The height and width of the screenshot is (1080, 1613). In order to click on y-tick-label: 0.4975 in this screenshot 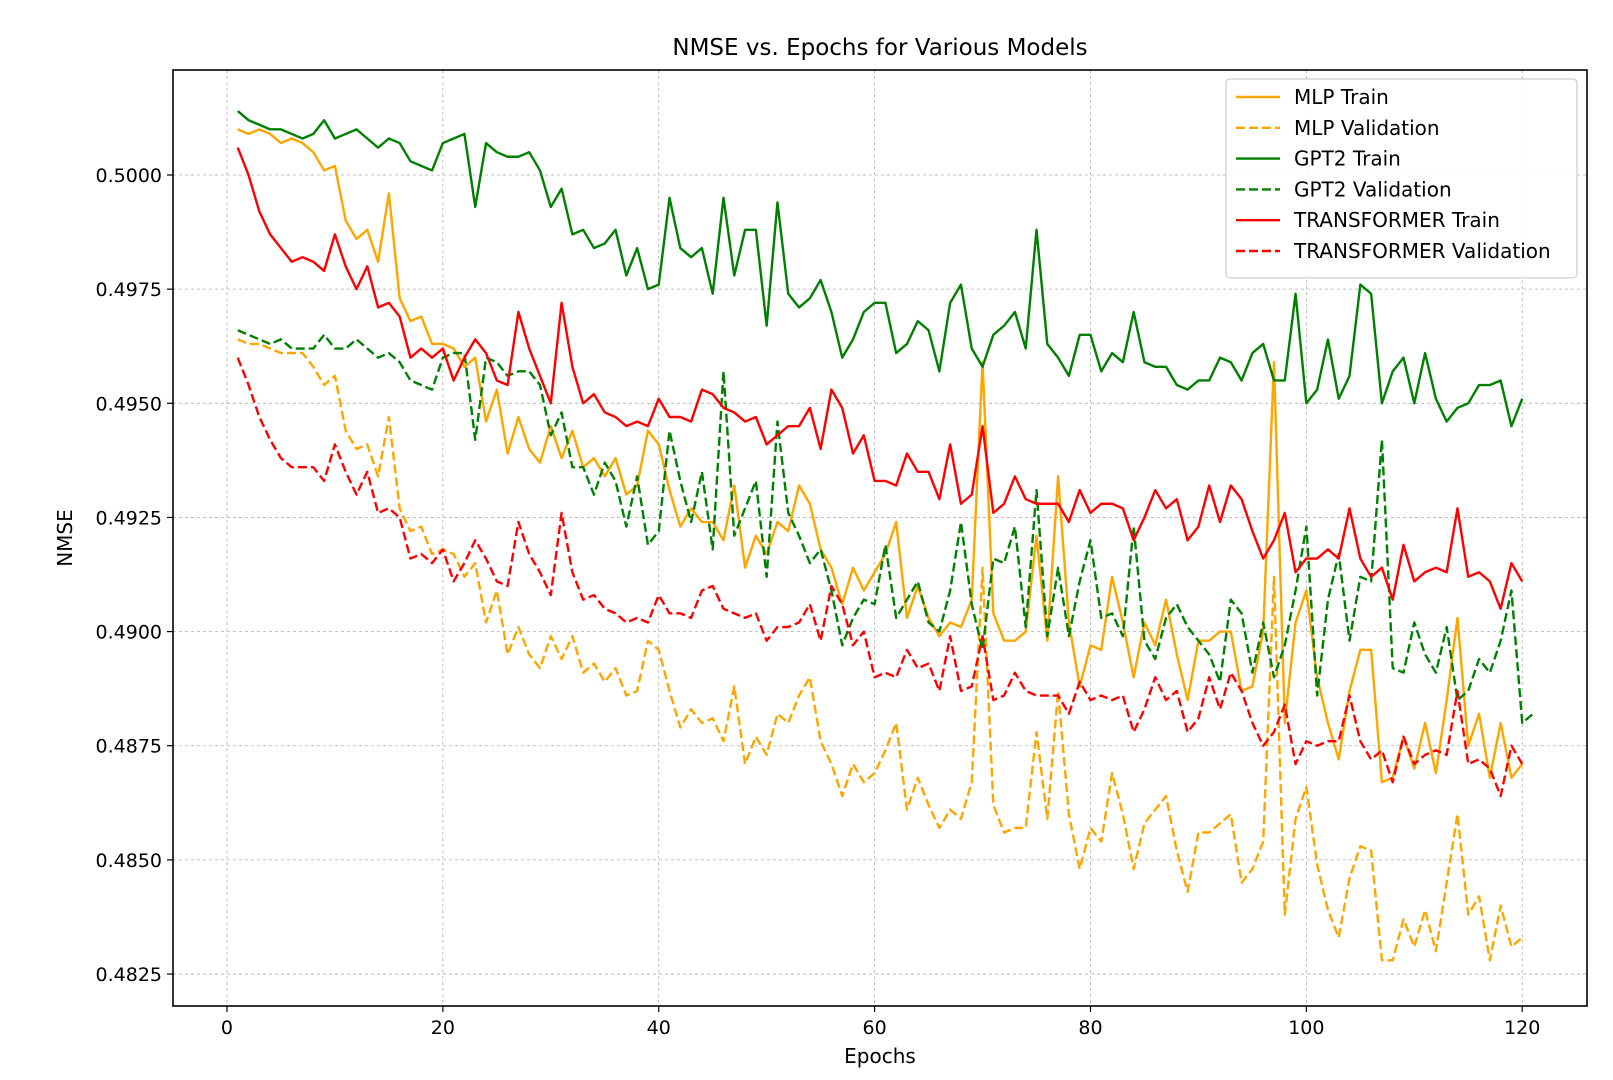, I will do `click(129, 290)`.